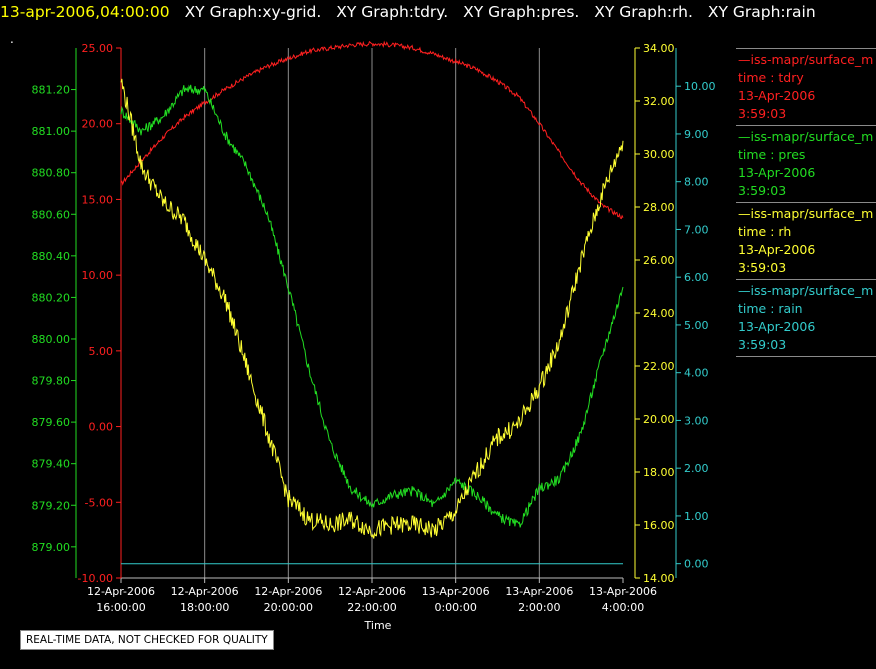  Describe the element at coordinates (696, 182) in the screenshot. I see `rain-tick-label: 8.00` at that location.